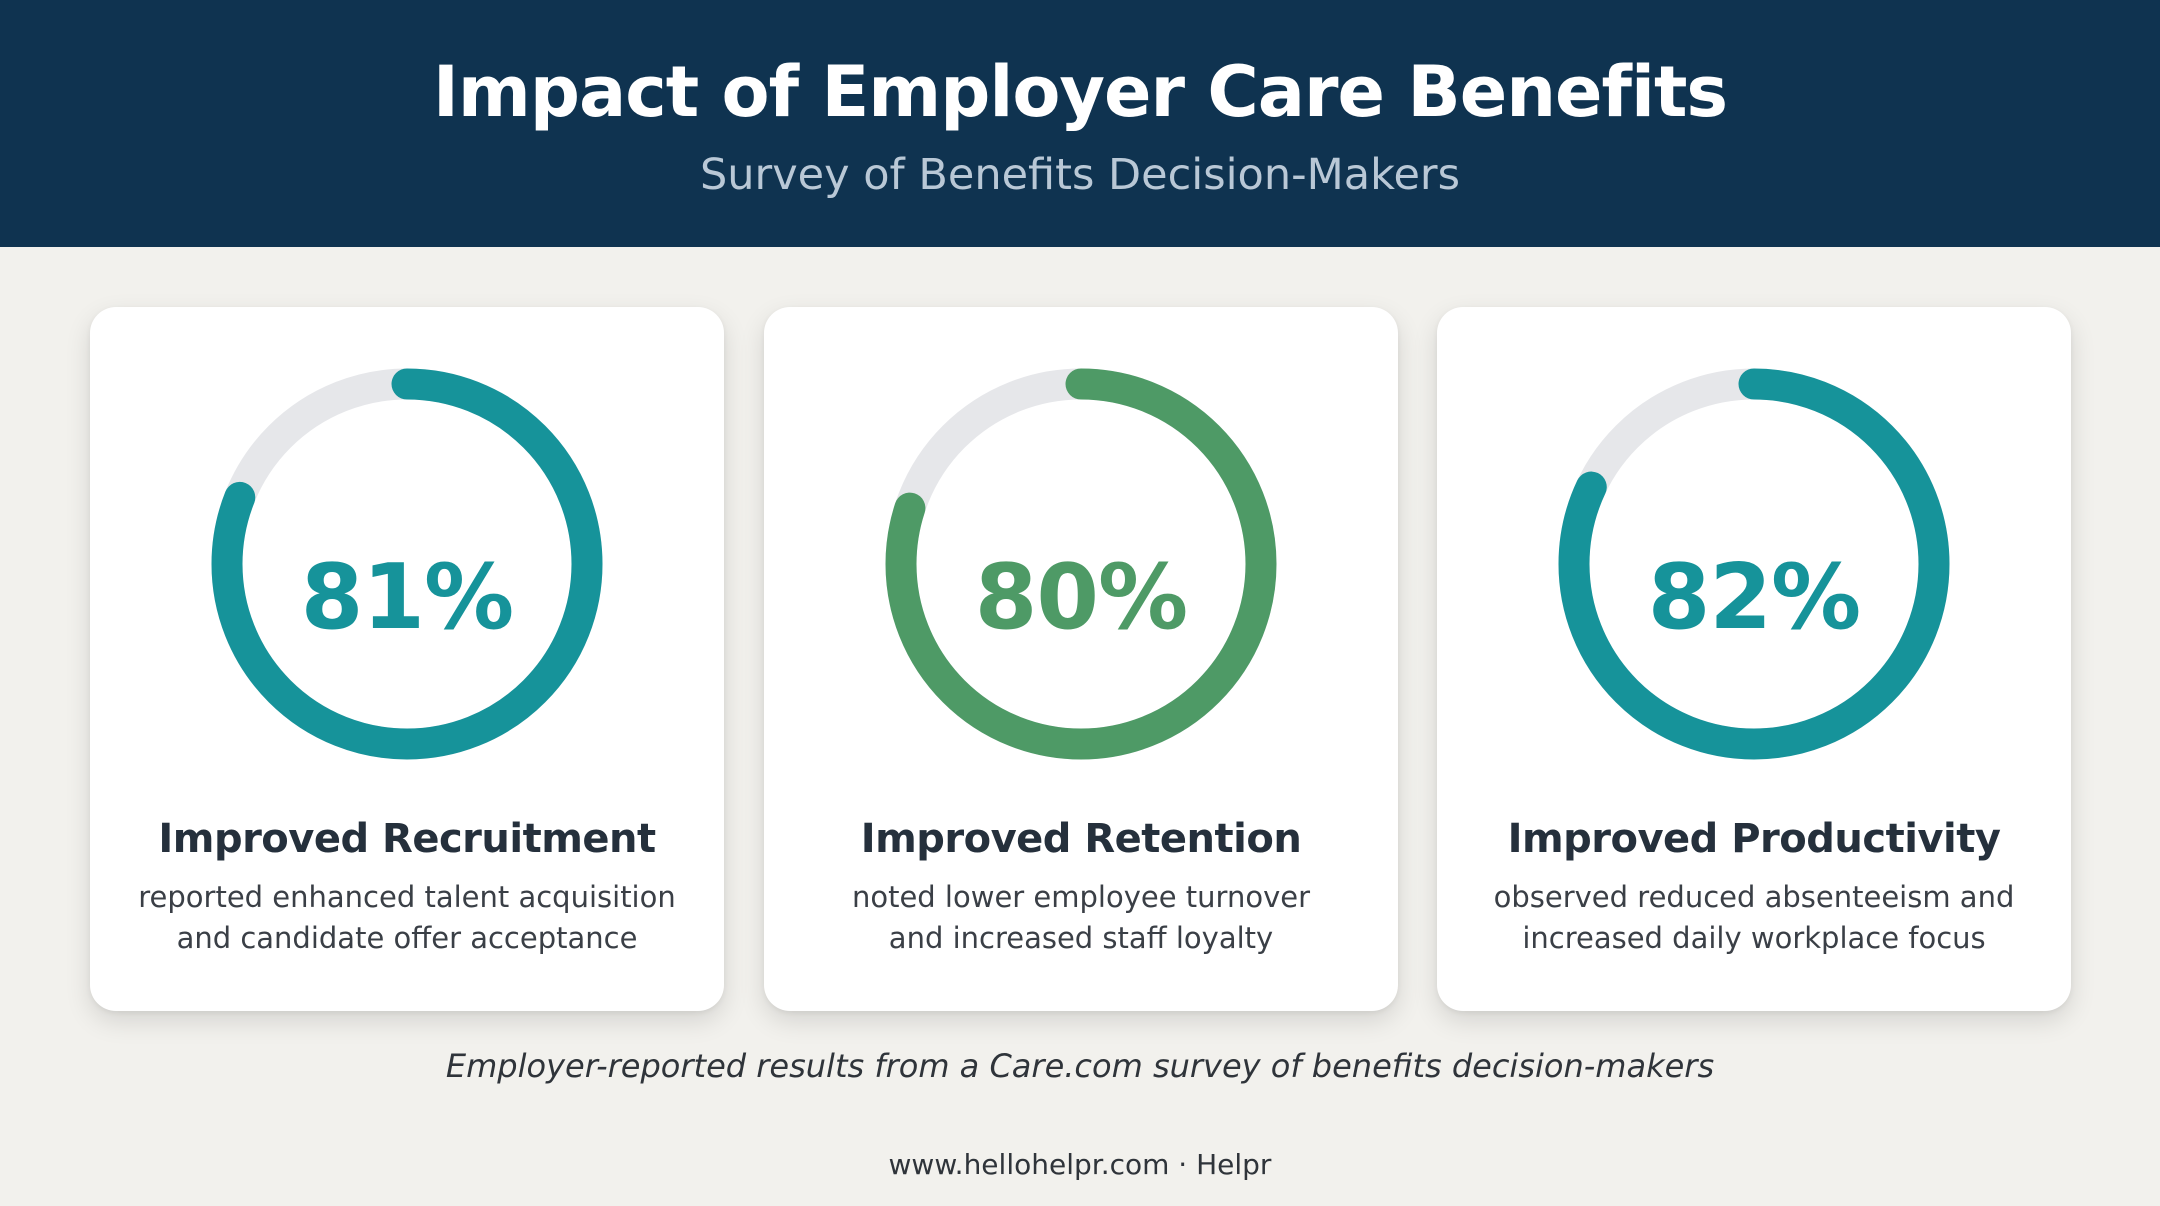 The image size is (2160, 1206). I want to click on ring-arc-recruitment, so click(407, 564).